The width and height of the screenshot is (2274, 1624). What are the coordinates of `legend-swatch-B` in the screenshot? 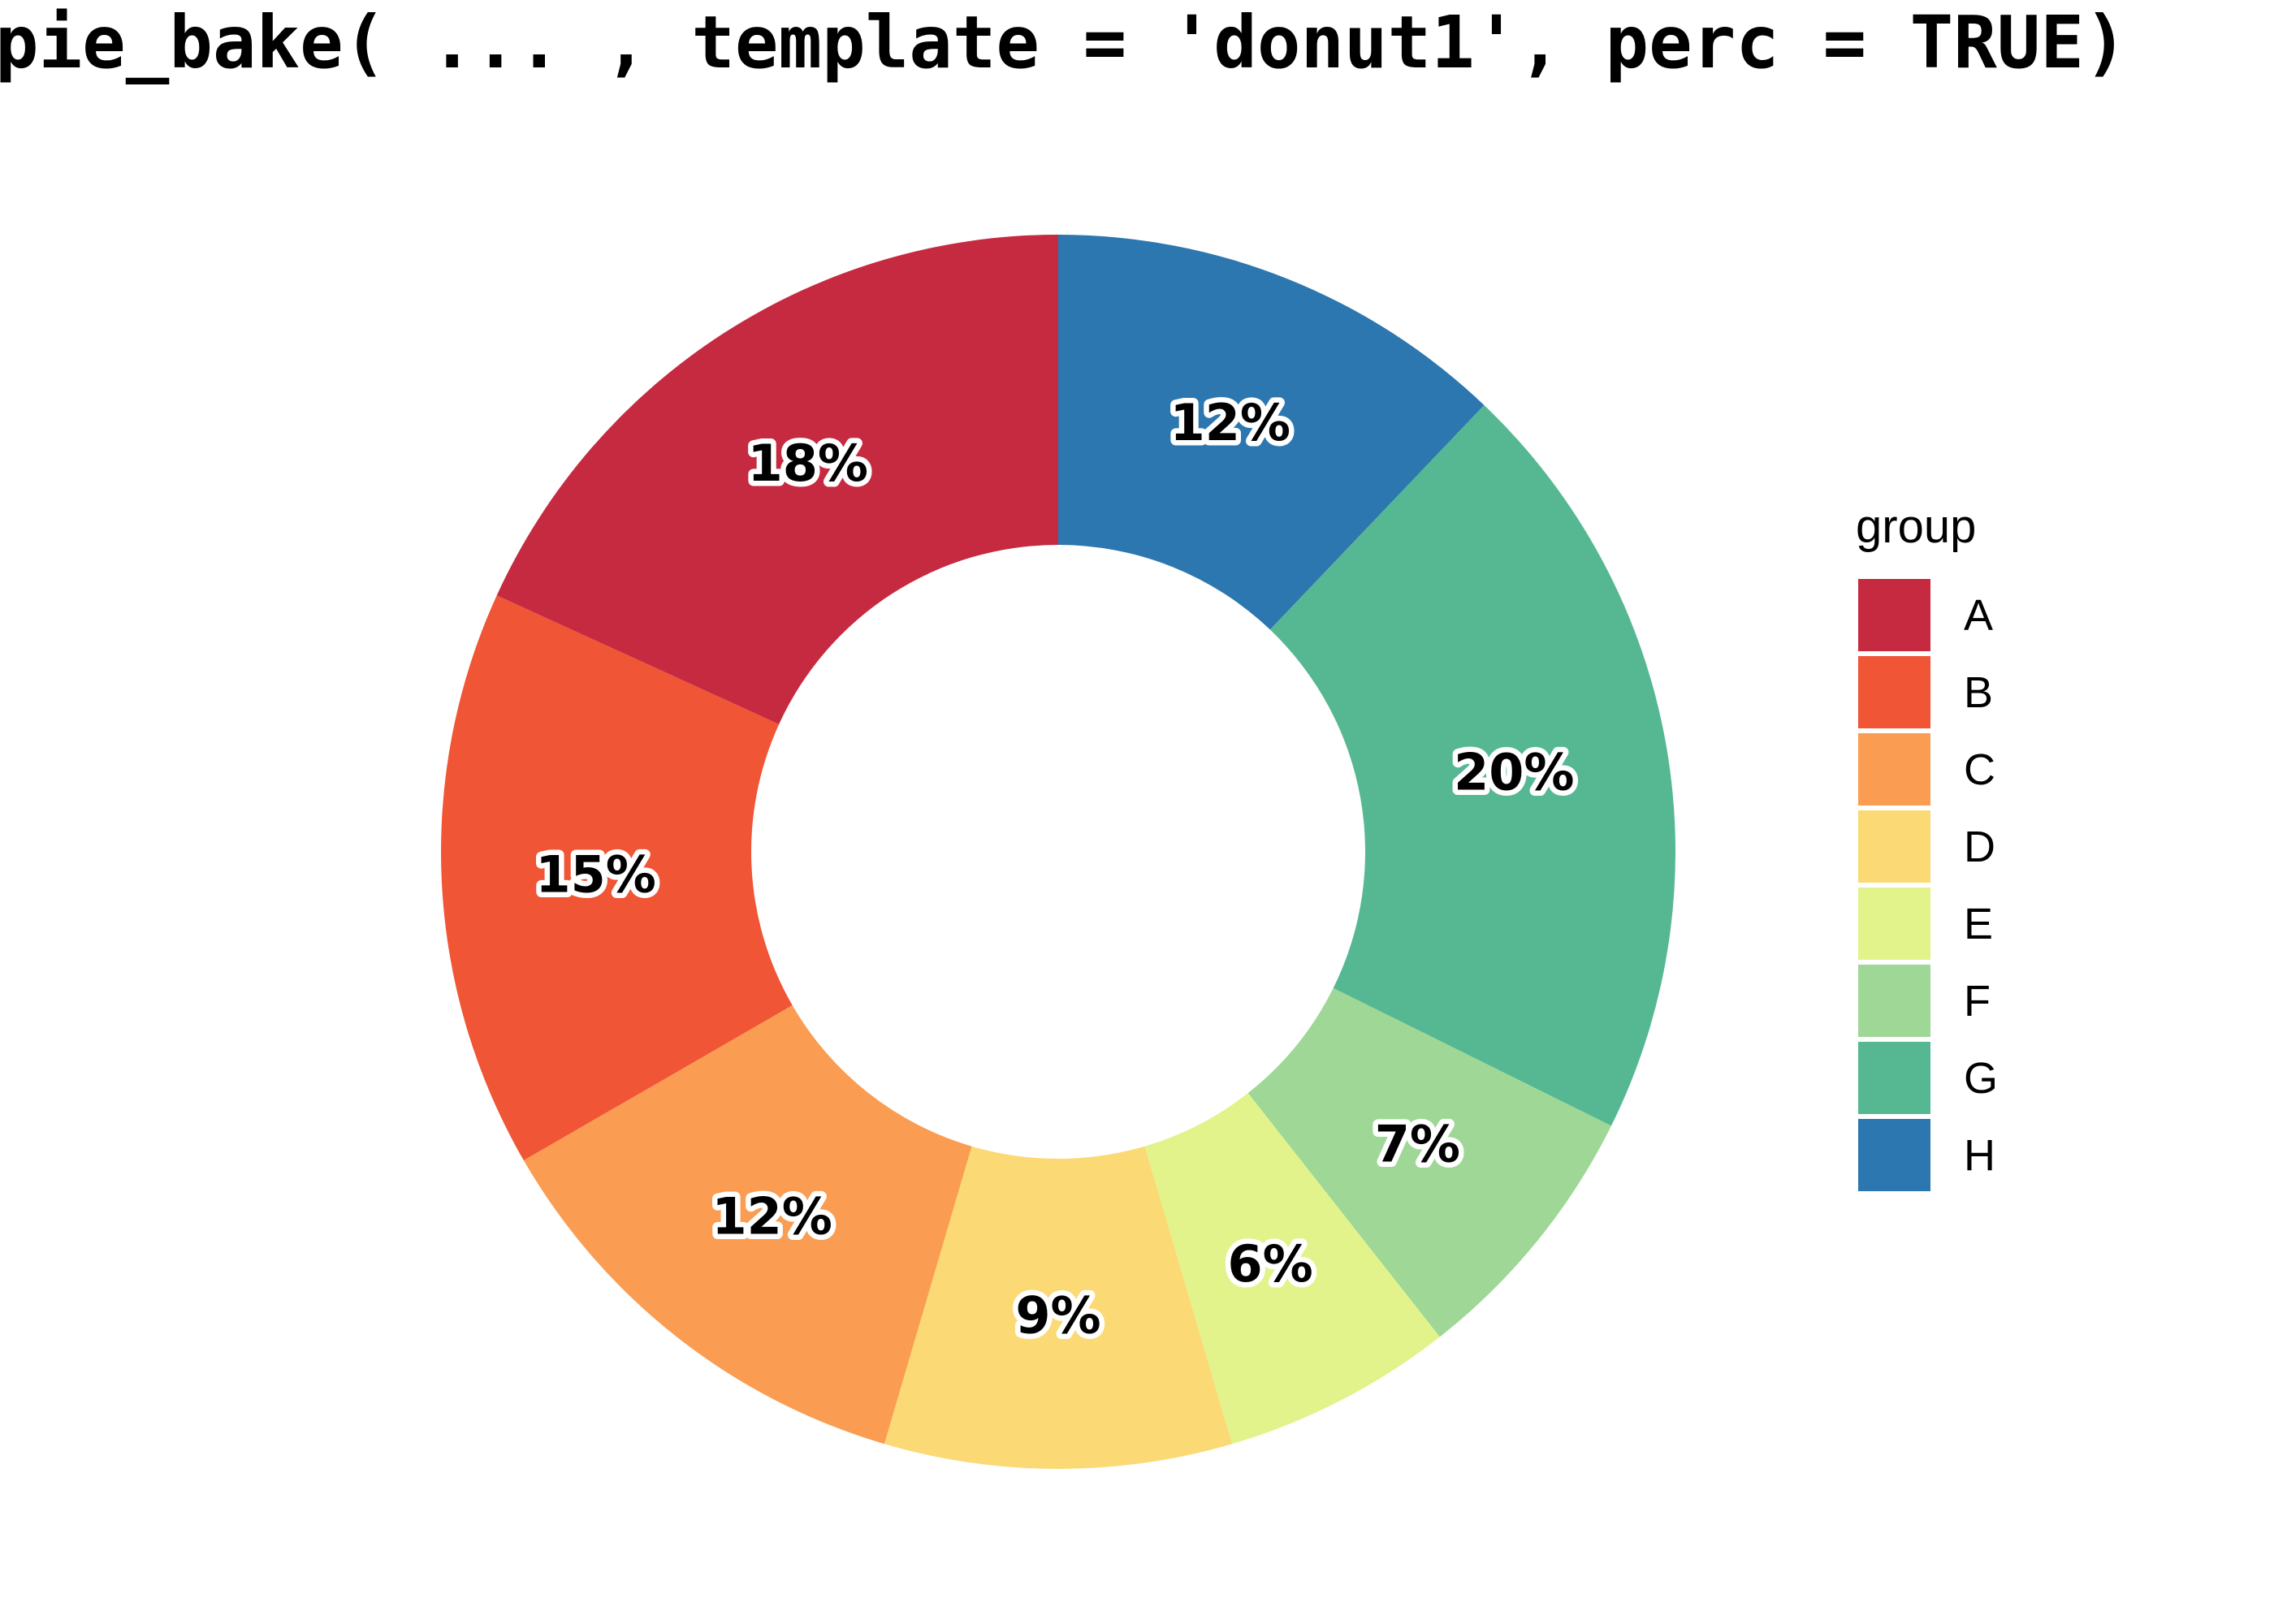 It's located at (1894, 692).